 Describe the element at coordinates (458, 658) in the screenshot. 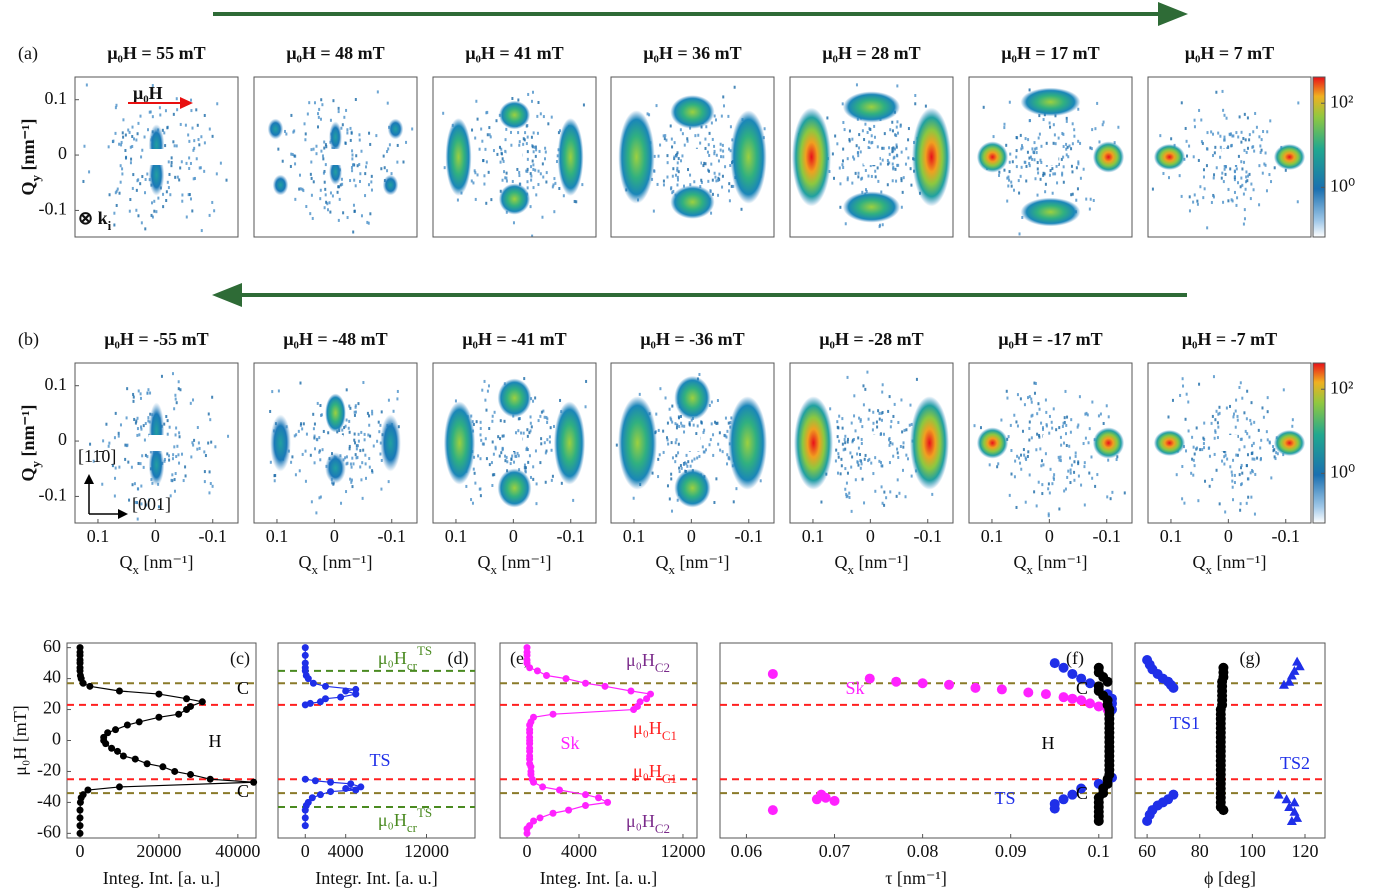

I see `panel-label: (d)` at that location.